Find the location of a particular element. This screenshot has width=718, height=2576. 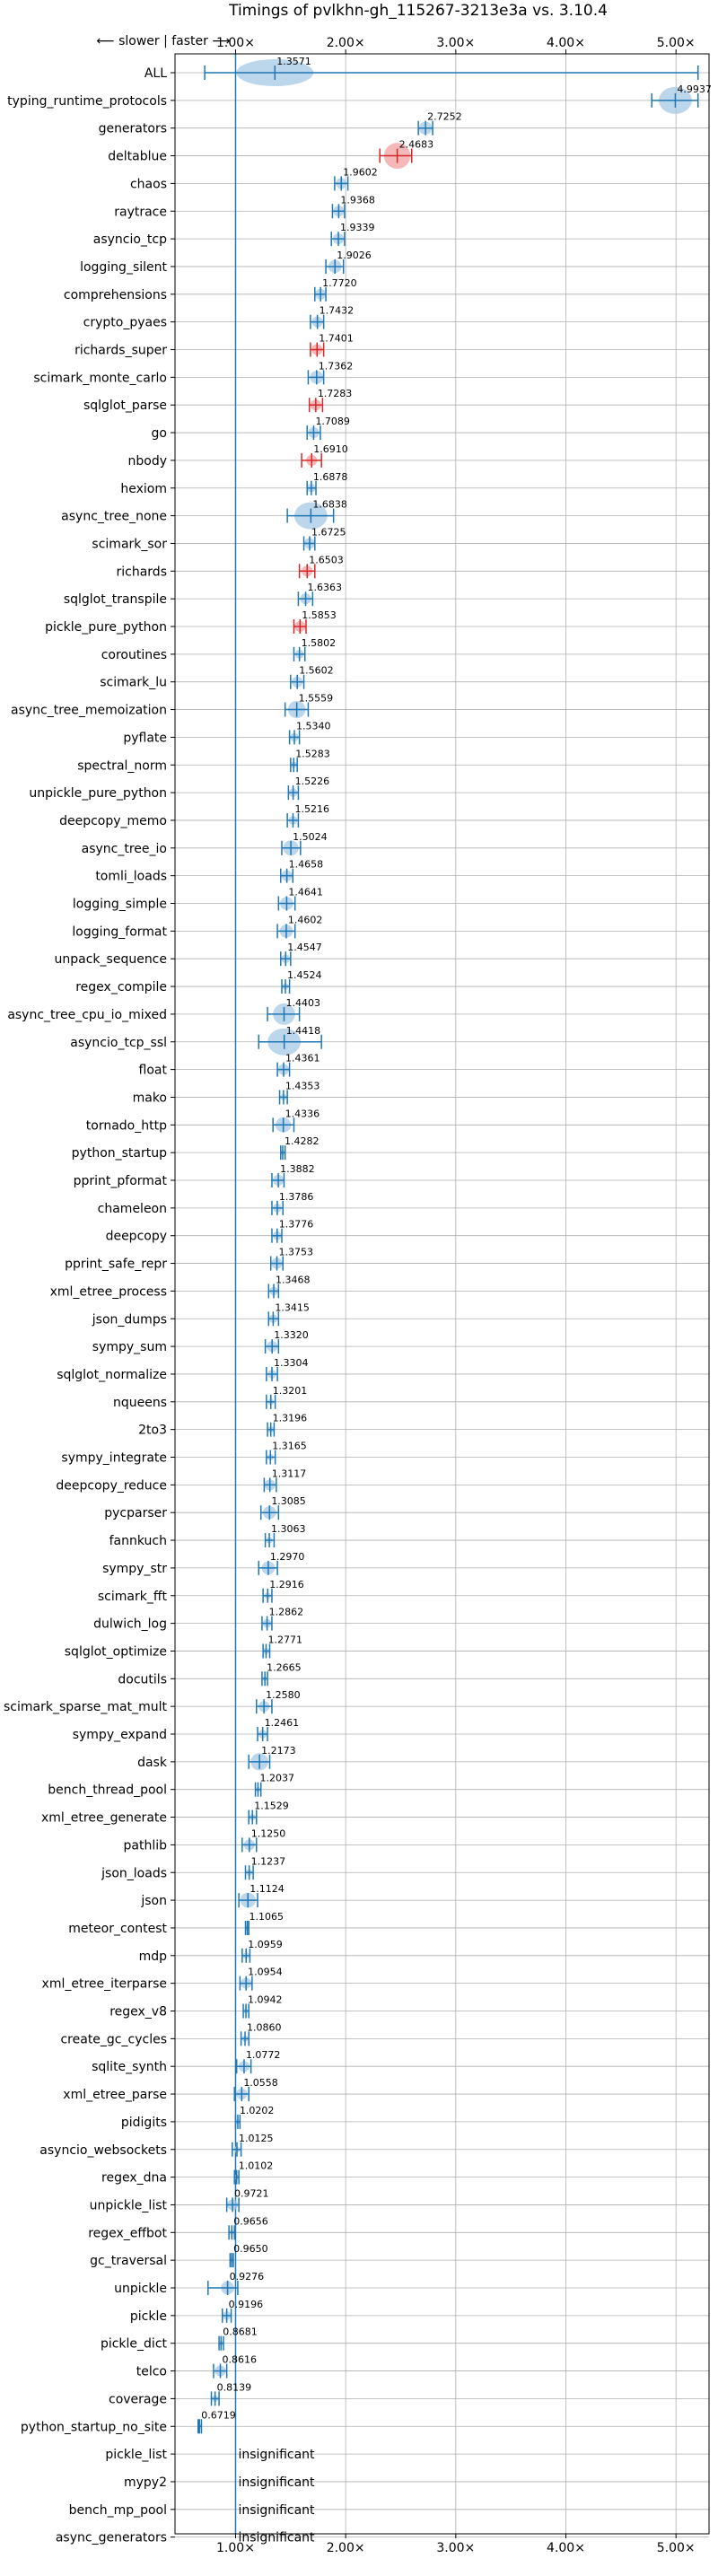

value-label: 1.0125 is located at coordinates (256, 2138).